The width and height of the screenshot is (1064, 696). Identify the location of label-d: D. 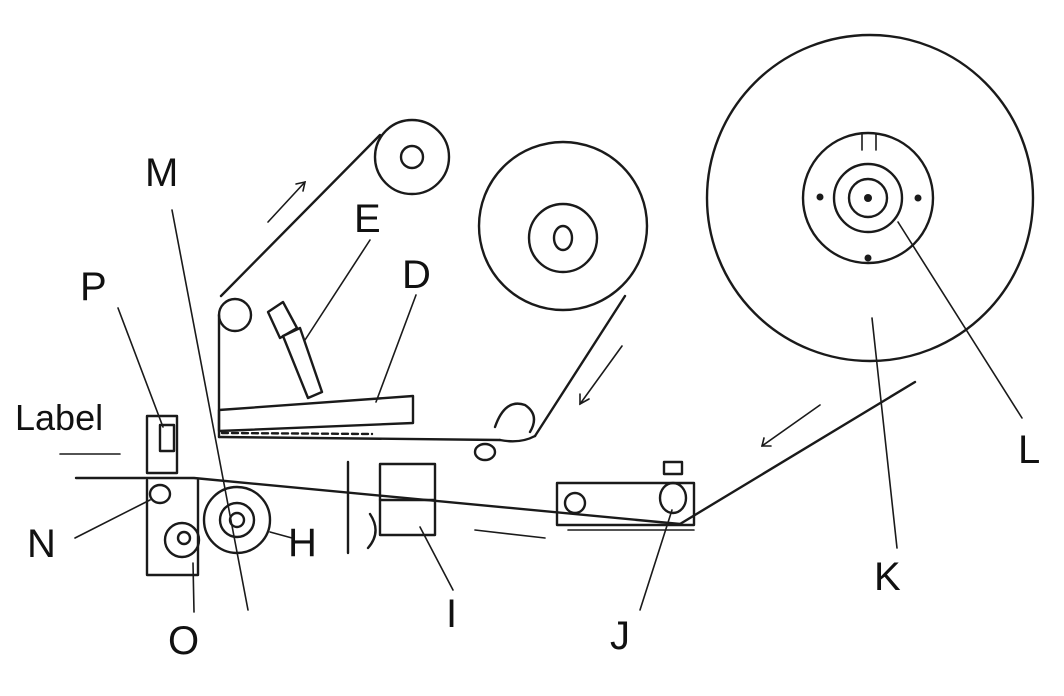
(416, 275).